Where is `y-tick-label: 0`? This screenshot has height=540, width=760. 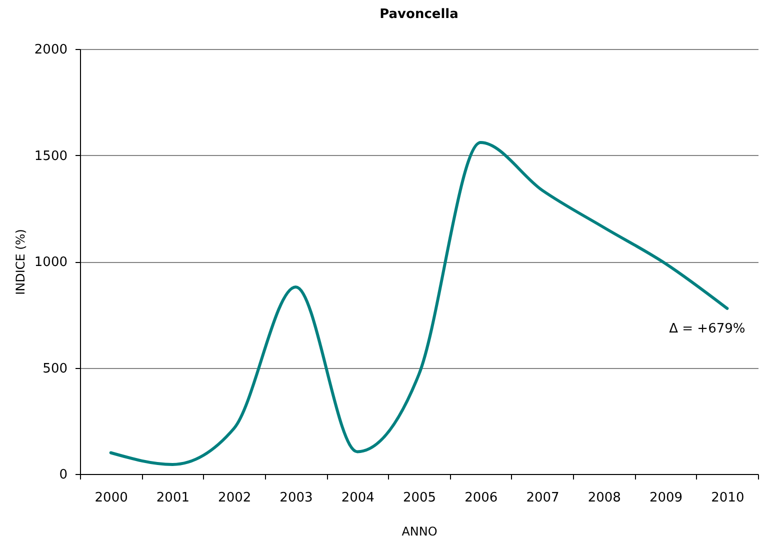
y-tick-label: 0 is located at coordinates (63, 475).